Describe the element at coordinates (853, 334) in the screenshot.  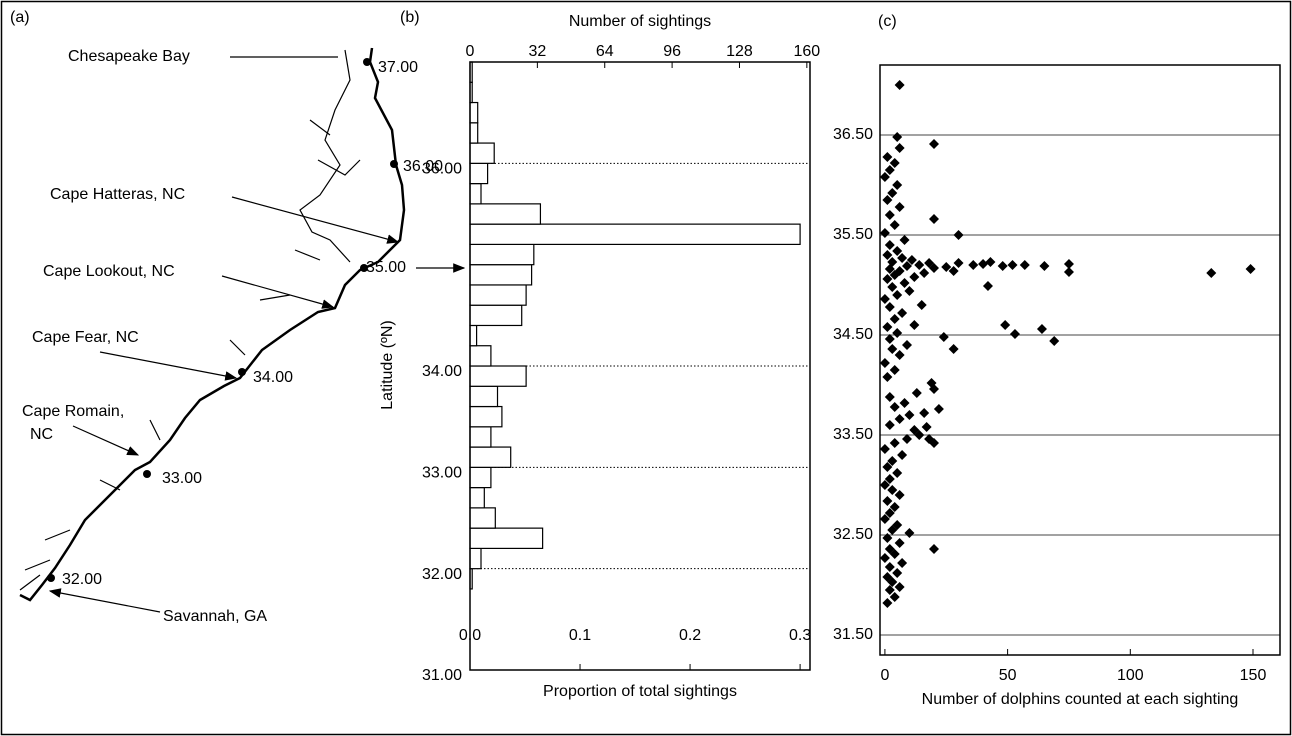
I see `y-tick-label: 34.50` at that location.